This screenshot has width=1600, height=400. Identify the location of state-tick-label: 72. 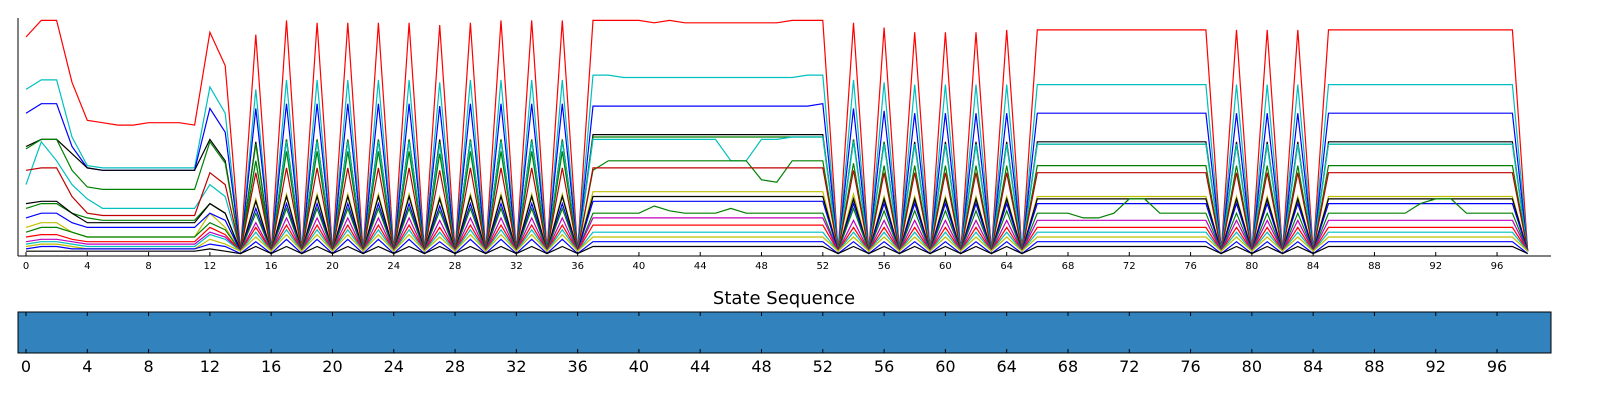
(1129, 366).